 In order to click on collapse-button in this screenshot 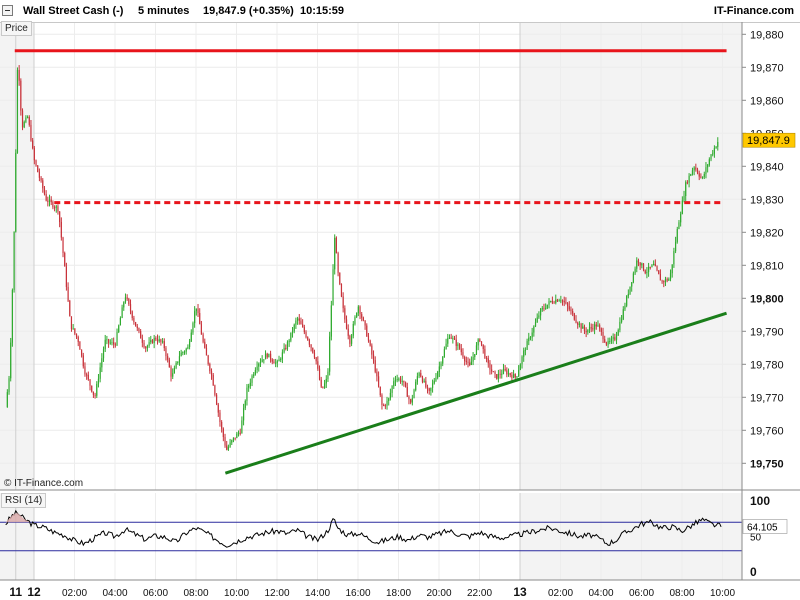, I will do `click(7, 10)`.